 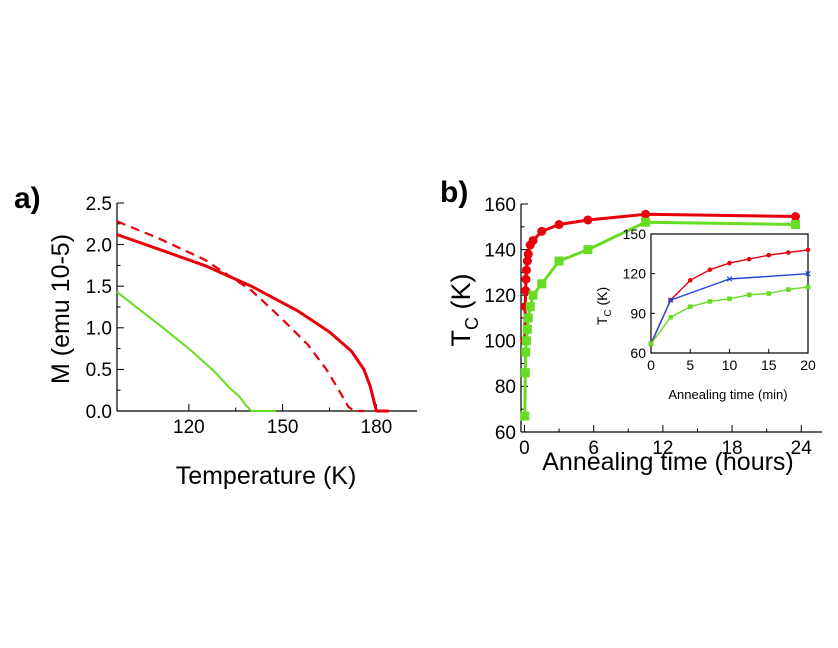 I want to click on panel-a-y-axis-label: M (emu 10-5), so click(x=61, y=309).